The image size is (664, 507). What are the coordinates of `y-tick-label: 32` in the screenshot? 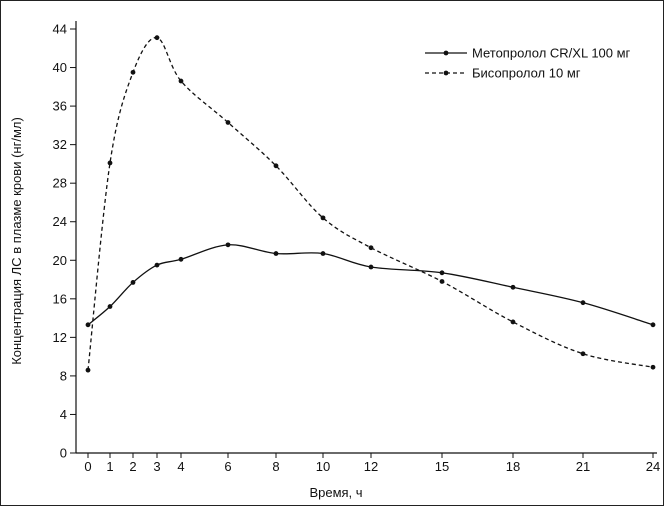 It's located at (60, 144).